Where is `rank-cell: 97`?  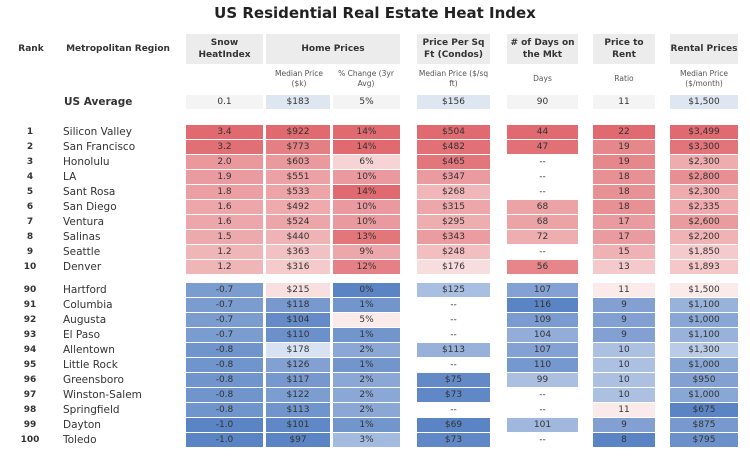
rank-cell: 97 is located at coordinates (30, 395).